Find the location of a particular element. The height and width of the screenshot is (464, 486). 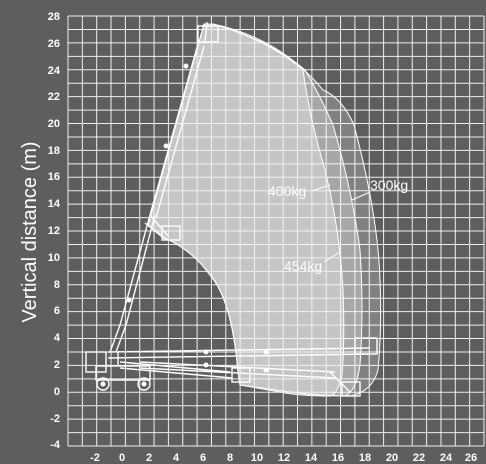

y-axis-label: Vertical distance (m) is located at coordinates (30, 231).